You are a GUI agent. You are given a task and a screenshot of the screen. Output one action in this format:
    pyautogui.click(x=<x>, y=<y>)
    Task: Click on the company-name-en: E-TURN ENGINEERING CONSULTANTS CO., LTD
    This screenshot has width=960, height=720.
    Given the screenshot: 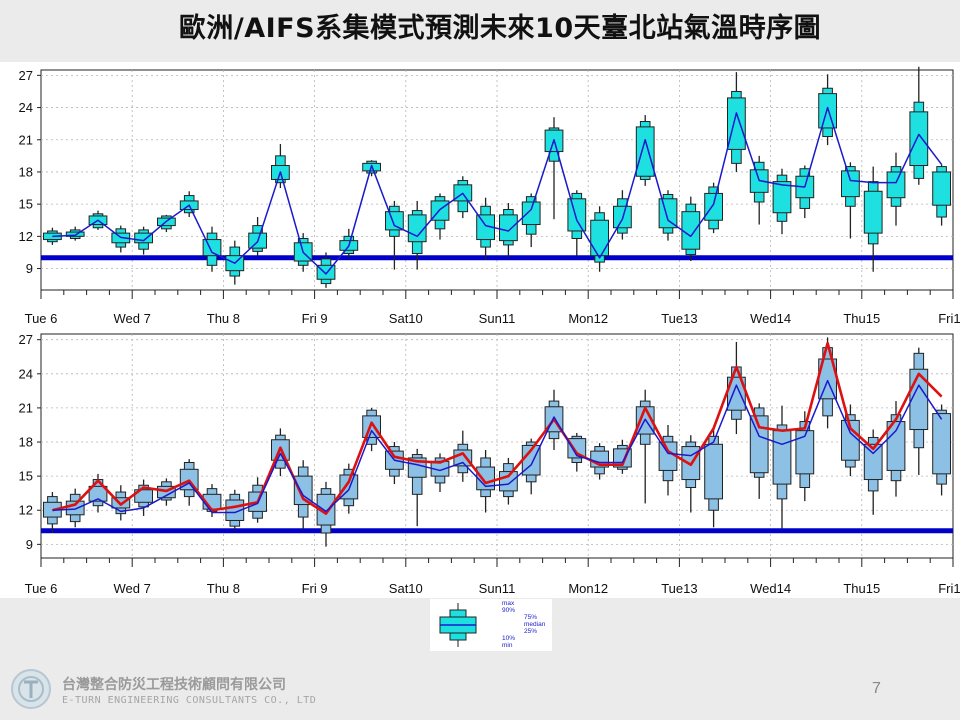 What is the action you would take?
    pyautogui.click(x=189, y=700)
    